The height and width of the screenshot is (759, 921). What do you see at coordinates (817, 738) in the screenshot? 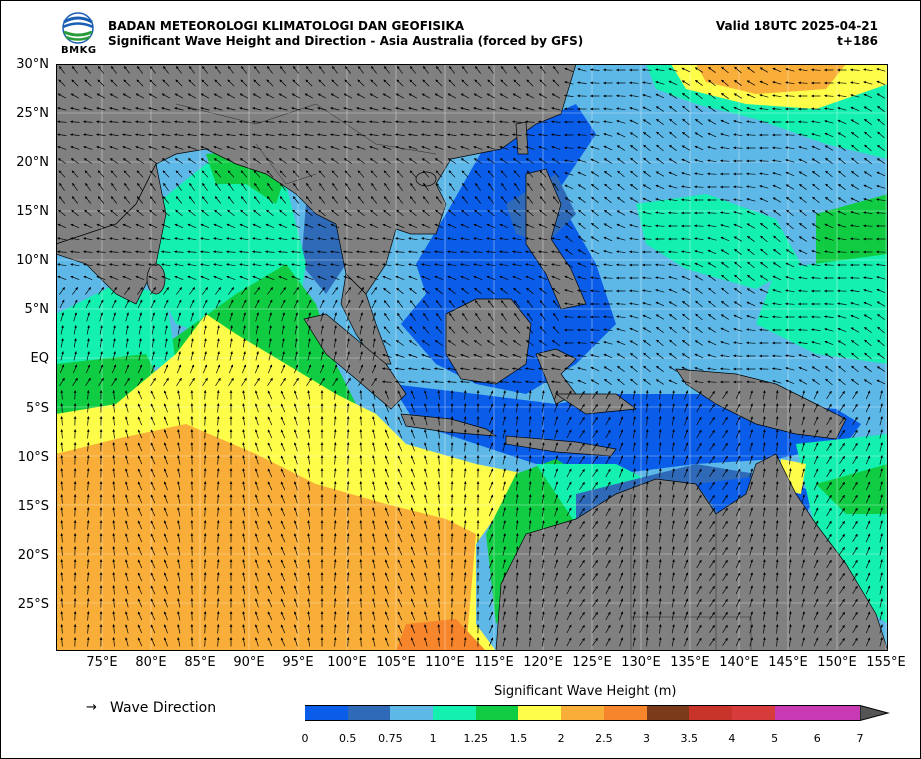
I see `colorbar-tick: 6` at bounding box center [817, 738].